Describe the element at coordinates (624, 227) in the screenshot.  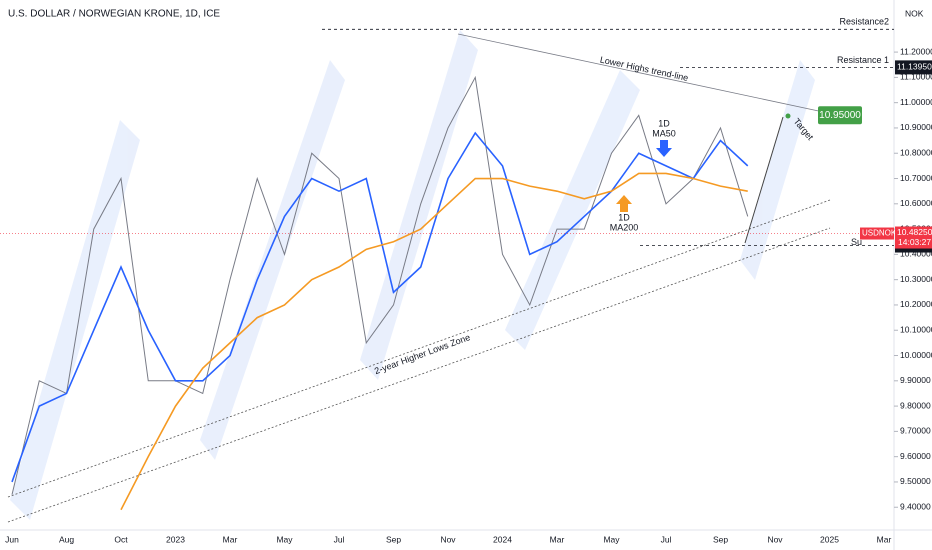
I see `ma200-label: MA200` at that location.